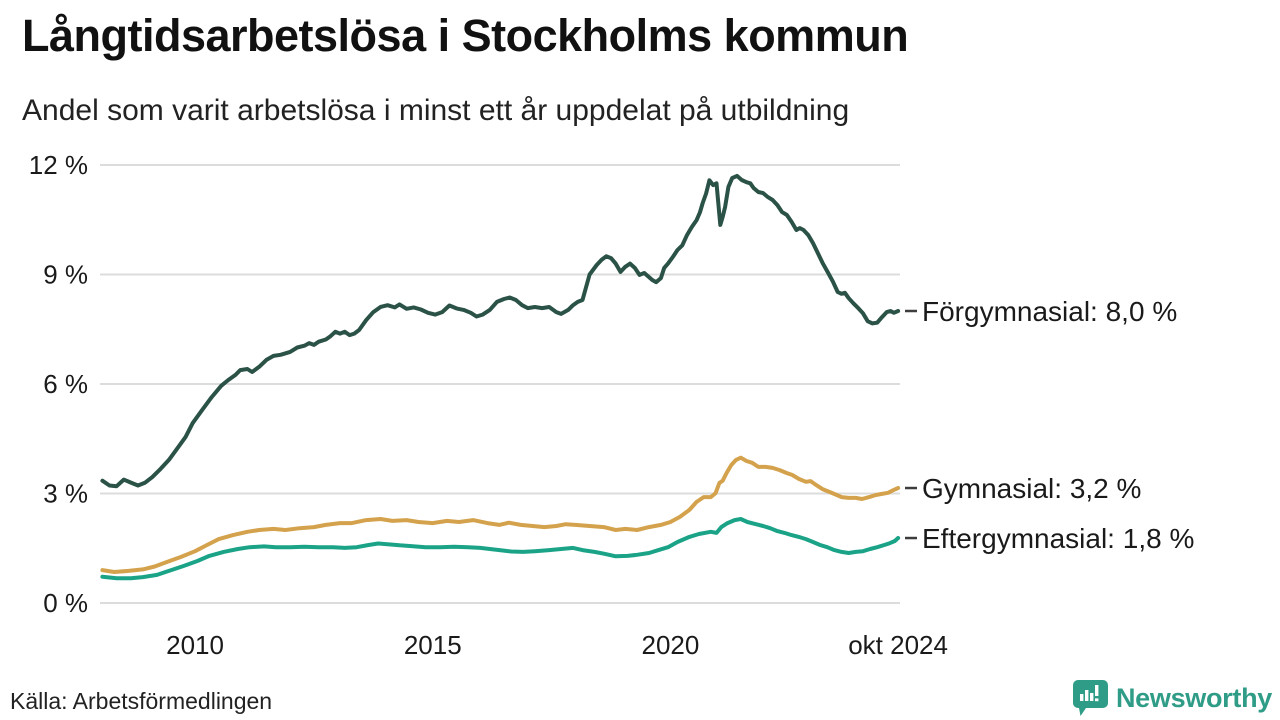 The image size is (1280, 720). I want to click on branding: Newsworthy, so click(1172, 698).